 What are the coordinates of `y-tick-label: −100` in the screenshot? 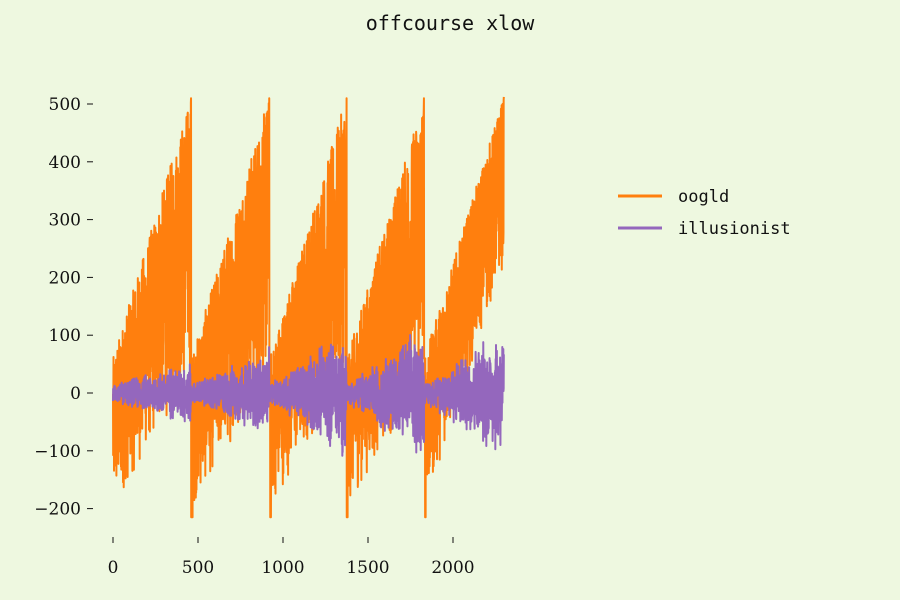 It's located at (57, 452).